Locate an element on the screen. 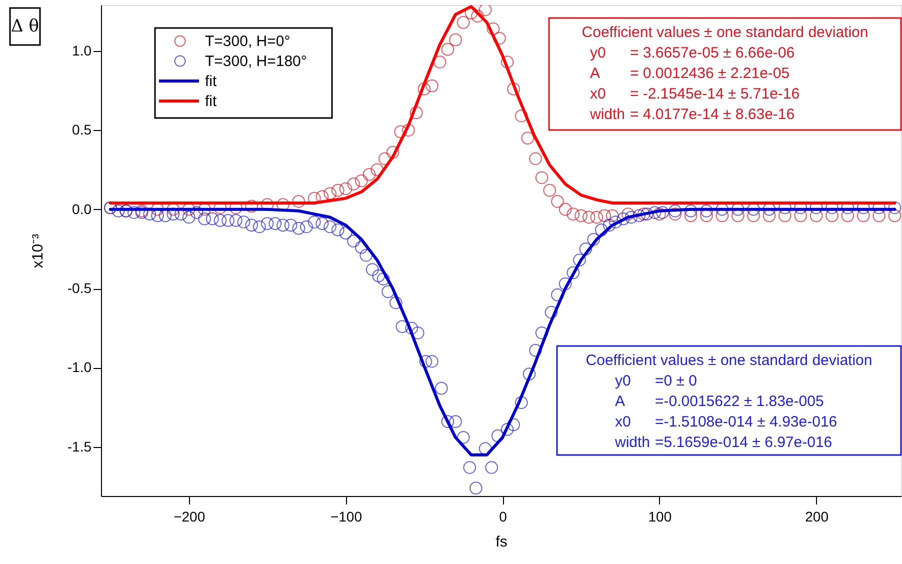  y-tick-label: -1.0 is located at coordinates (79, 367).